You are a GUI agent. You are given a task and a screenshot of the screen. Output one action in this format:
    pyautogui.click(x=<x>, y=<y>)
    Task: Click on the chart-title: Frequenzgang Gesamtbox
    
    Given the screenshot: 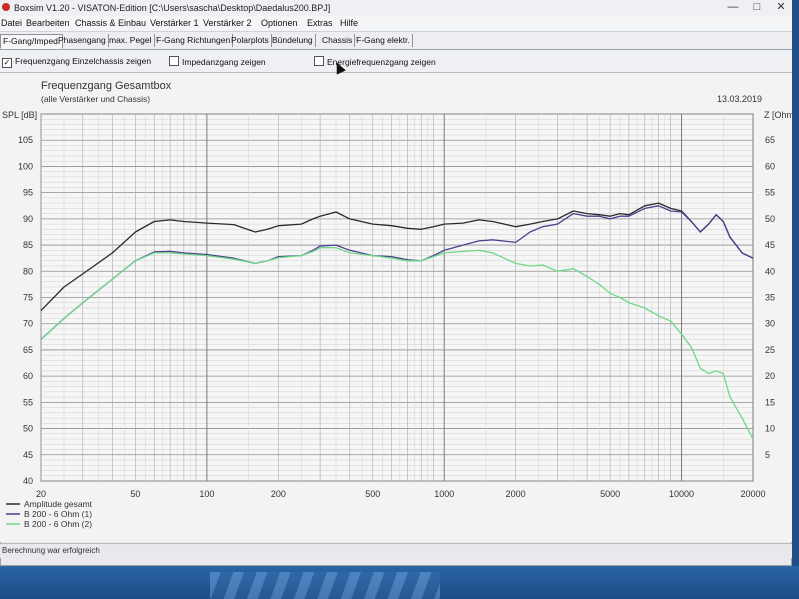 What is the action you would take?
    pyautogui.click(x=106, y=86)
    